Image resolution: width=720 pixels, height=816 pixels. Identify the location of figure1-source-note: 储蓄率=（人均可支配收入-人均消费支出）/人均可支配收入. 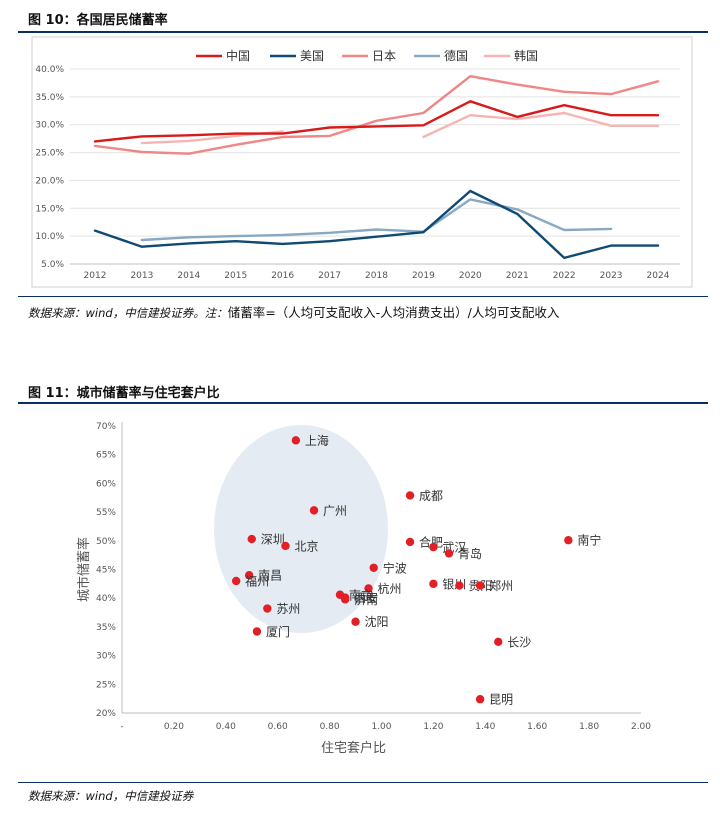
(393, 312).